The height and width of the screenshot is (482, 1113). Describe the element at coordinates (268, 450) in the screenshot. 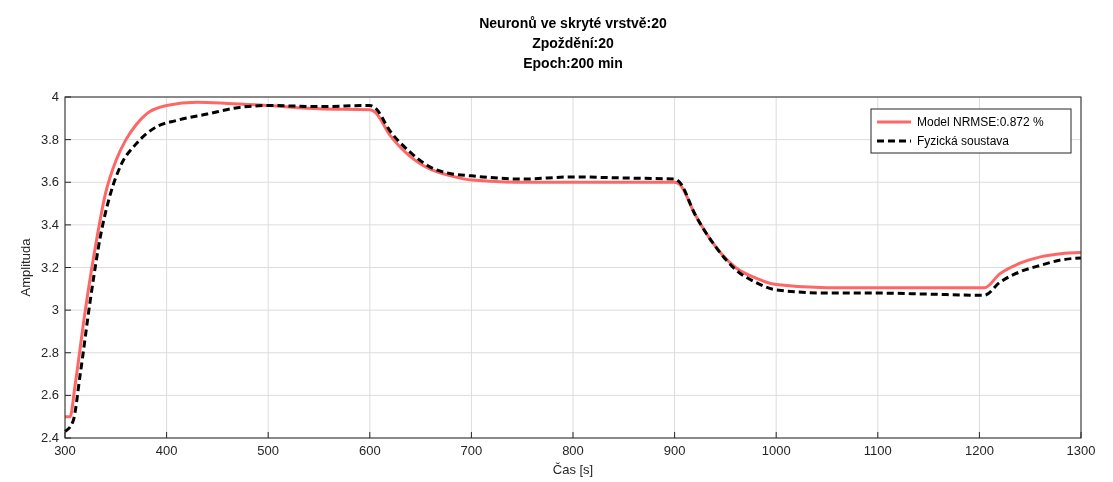

I see `x-tick-label: 500` at that location.